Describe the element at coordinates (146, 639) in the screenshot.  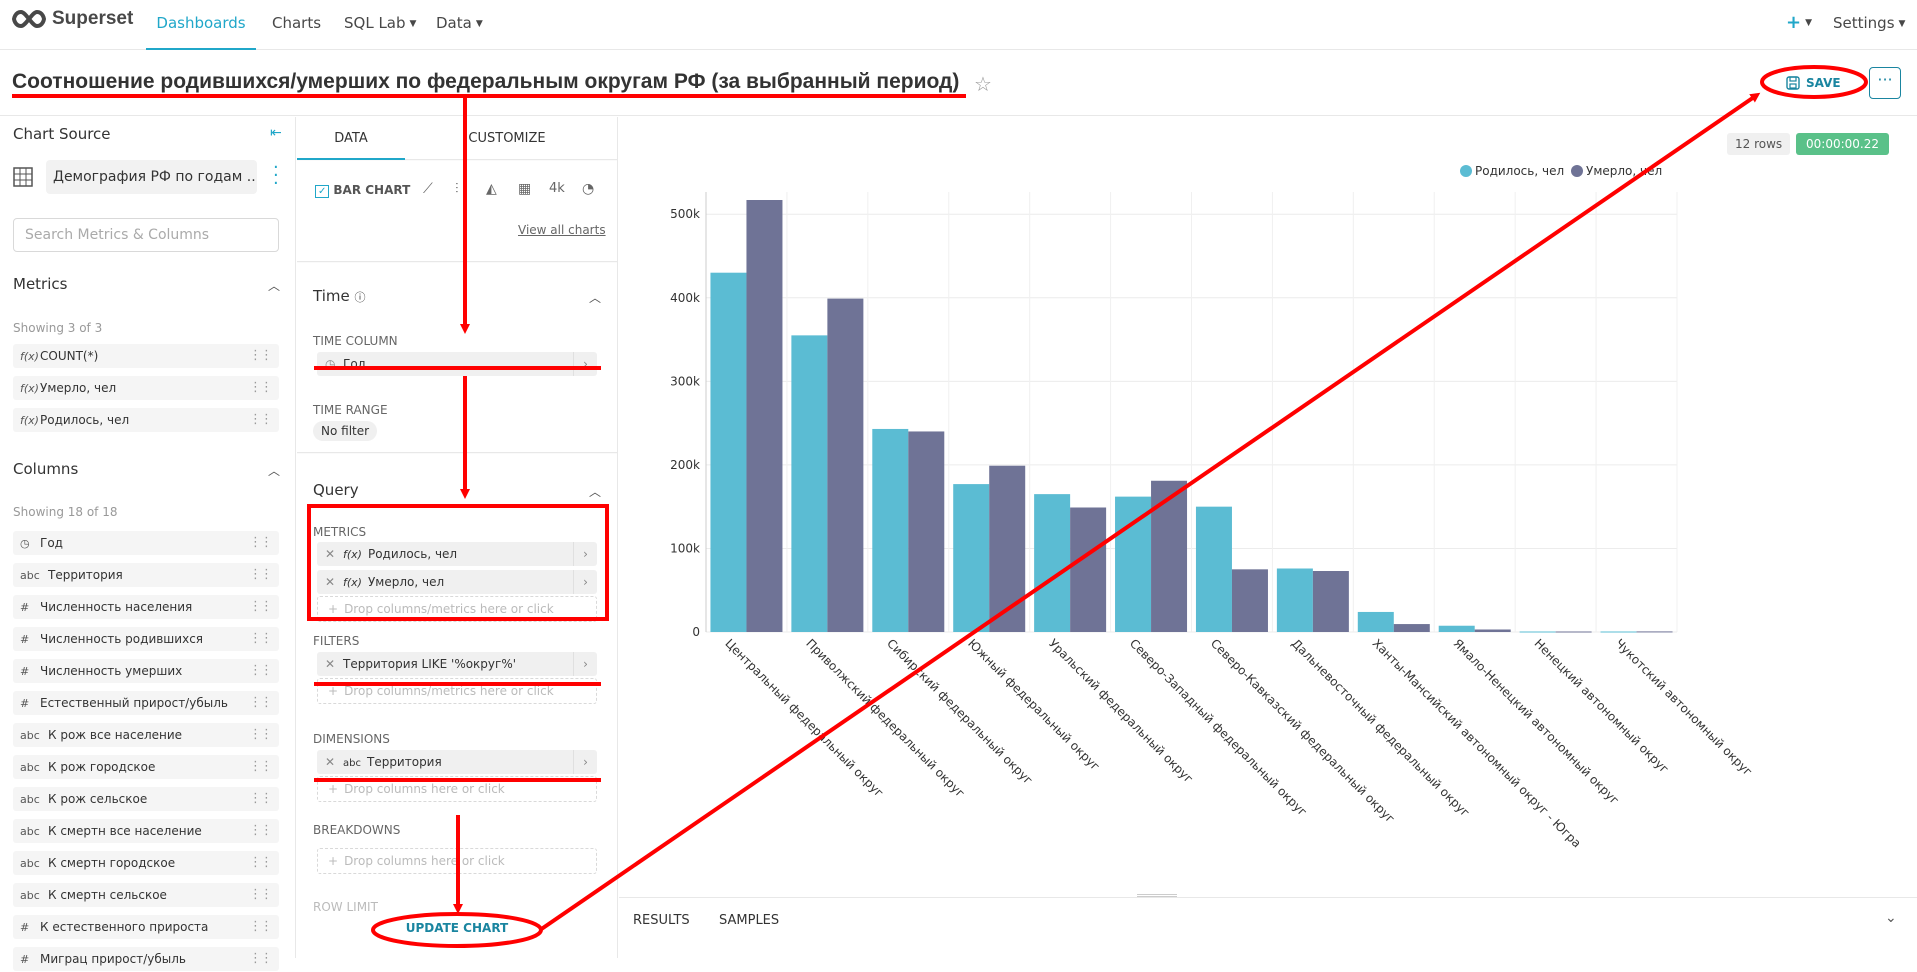
I see `column-item: # Численность родившихся ⋮⋮` at that location.